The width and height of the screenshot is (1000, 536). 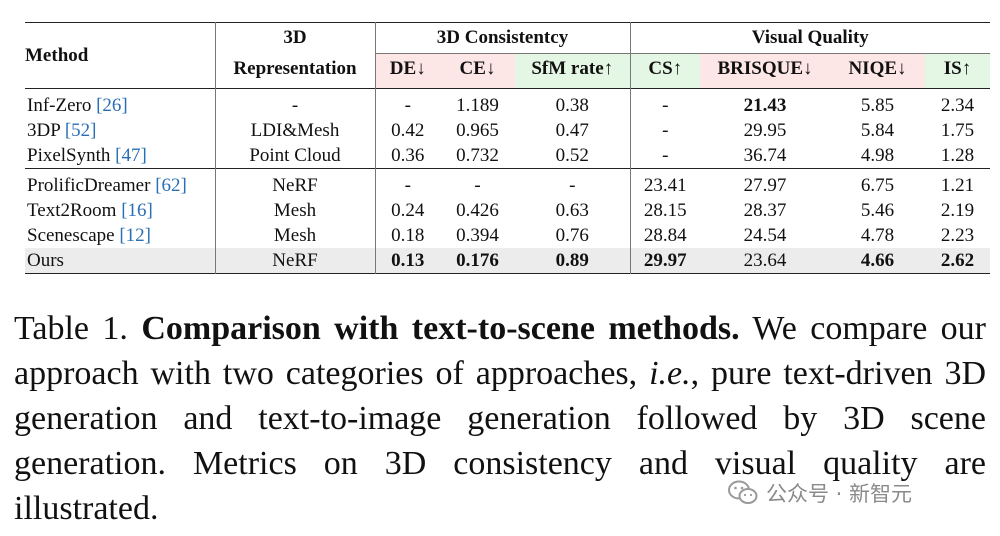 I want to click on citation: [12], so click(x=135, y=235).